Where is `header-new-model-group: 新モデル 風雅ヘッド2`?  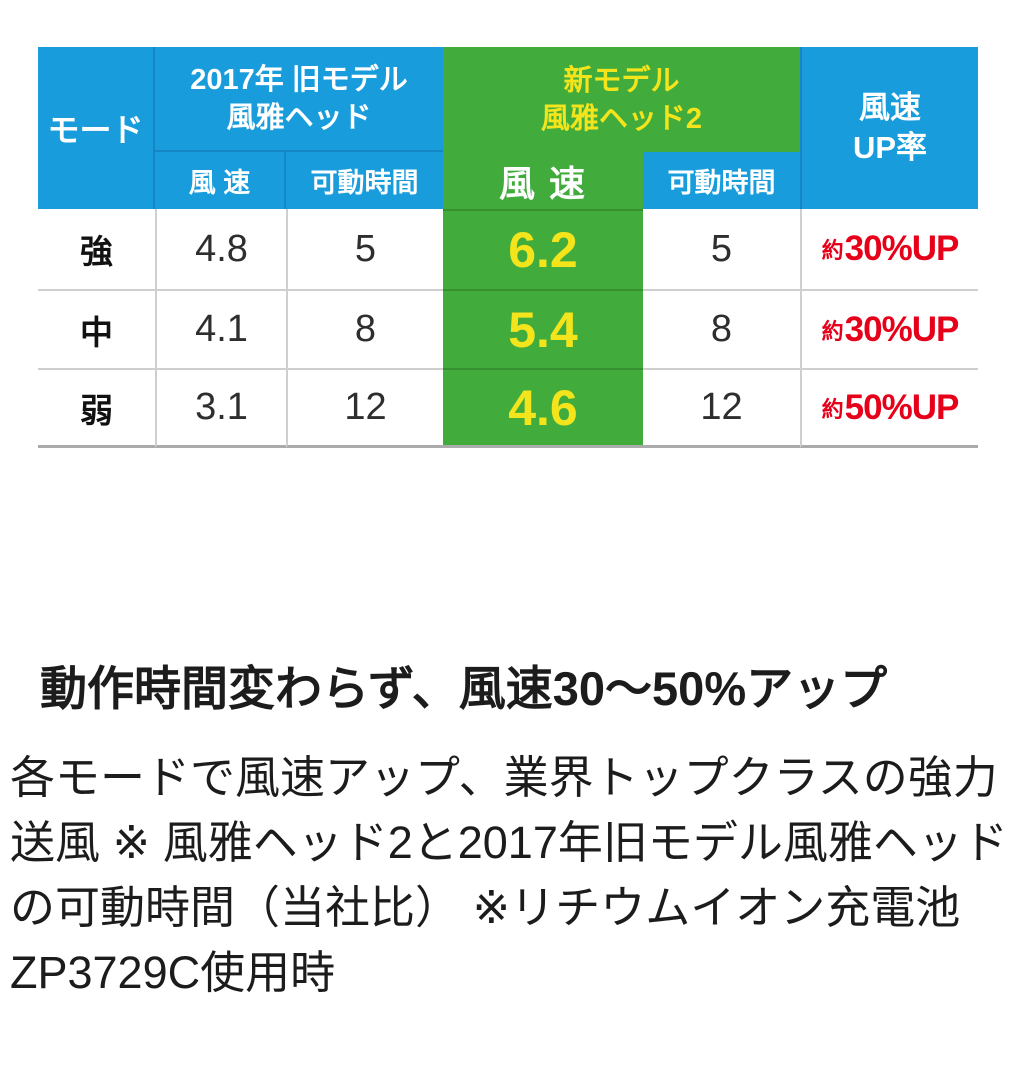
header-new-model-group: 新モデル 風雅ヘッド2 is located at coordinates (621, 99).